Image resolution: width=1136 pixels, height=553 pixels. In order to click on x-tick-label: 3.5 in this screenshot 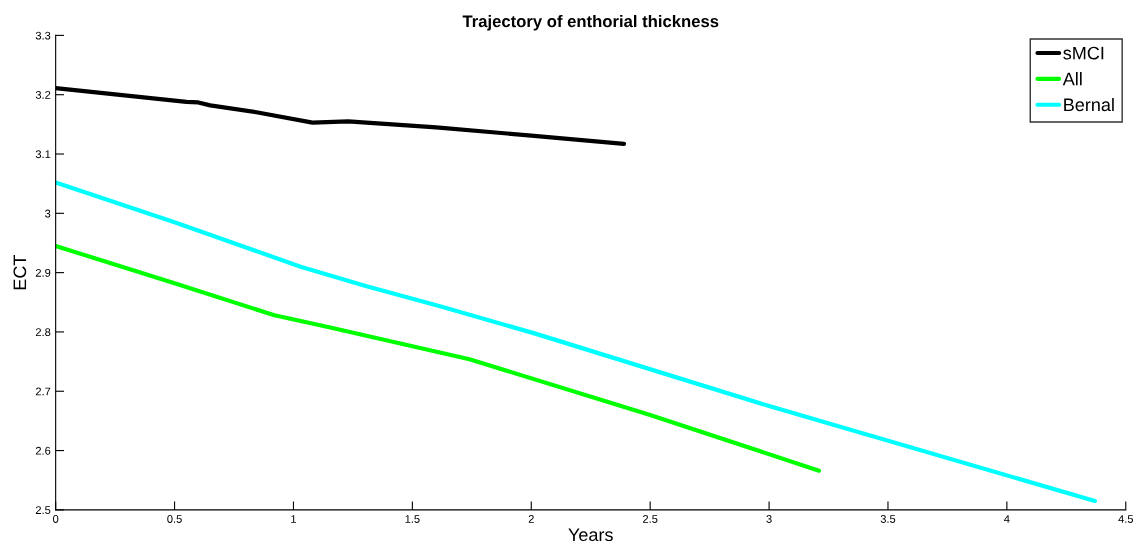, I will do `click(888, 519)`.